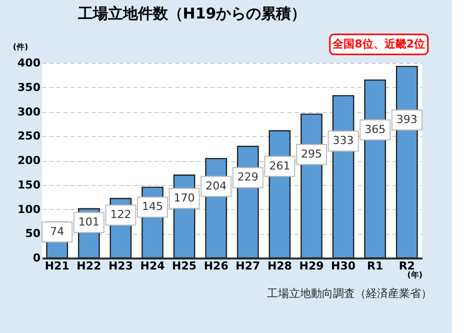 Image resolution: width=475 pixels, height=333 pixels. Describe the element at coordinates (29, 209) in the screenshot. I see `y-tick-label: 100` at that location.